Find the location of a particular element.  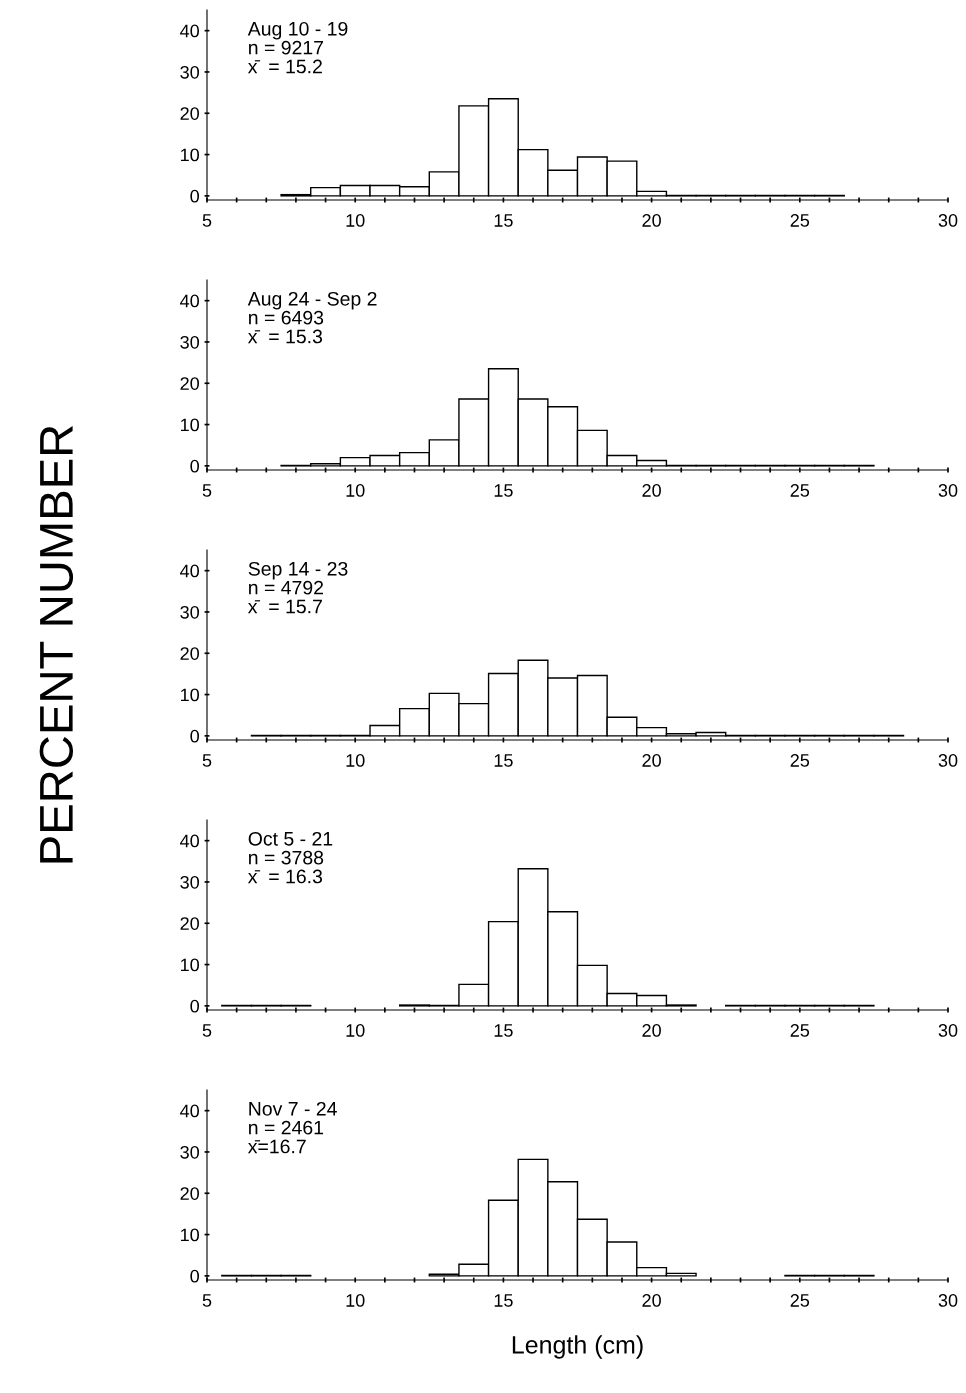

annotation: Oct 5 - 21 is located at coordinates (290, 838).